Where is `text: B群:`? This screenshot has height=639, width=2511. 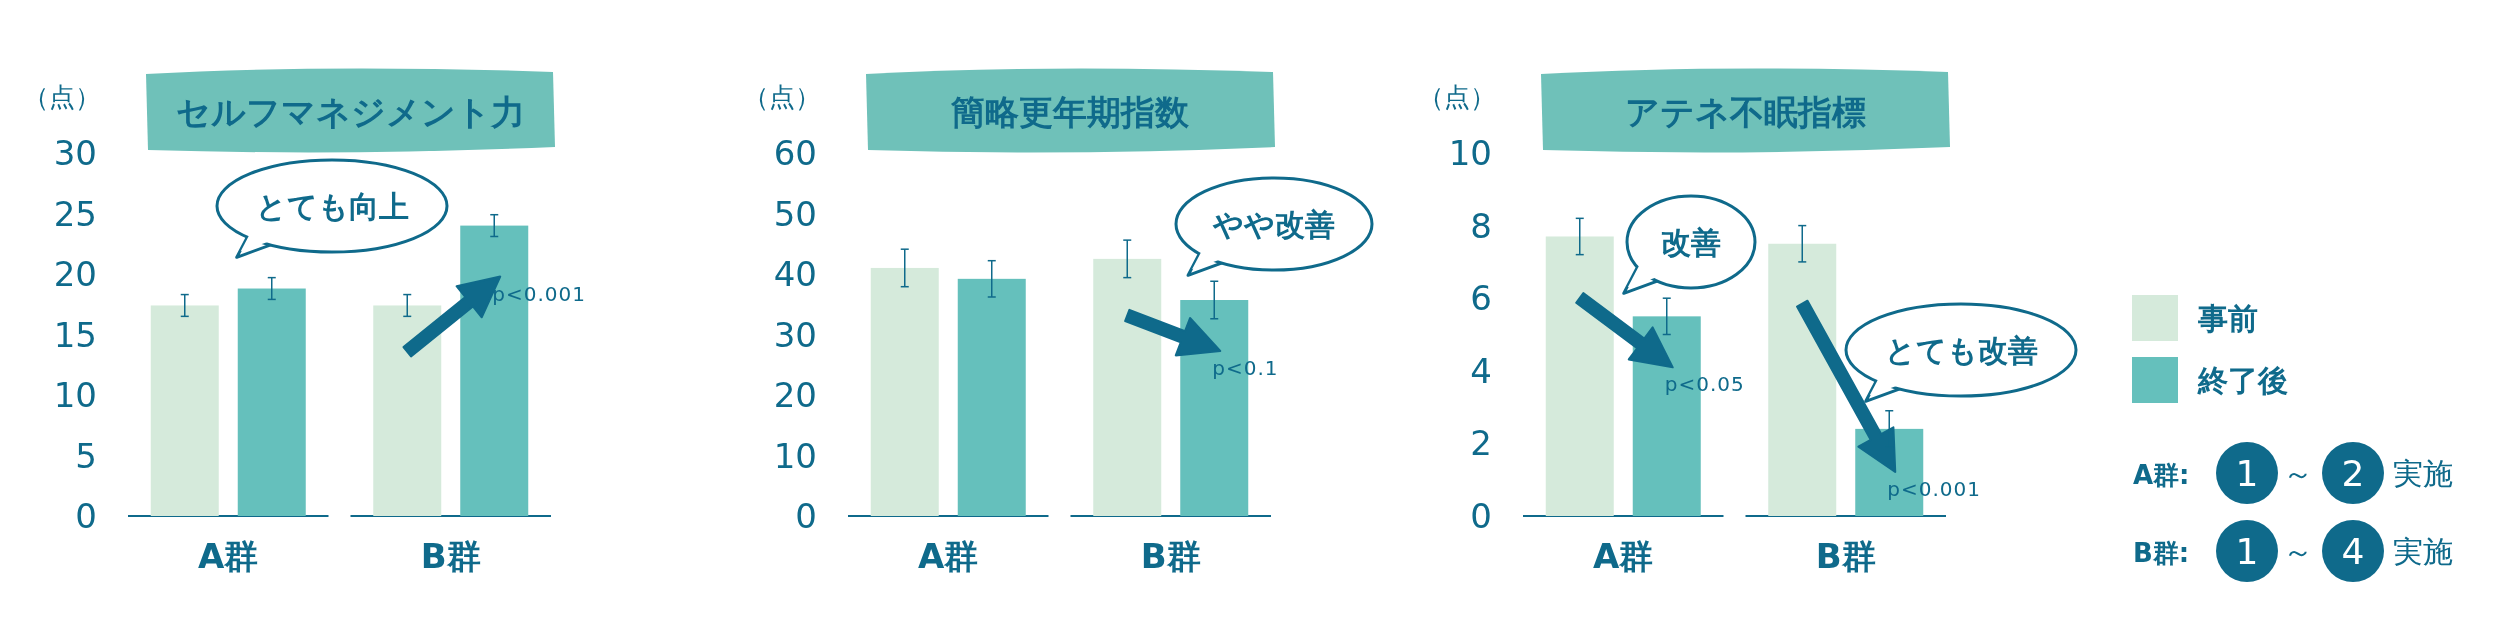 text: B群: is located at coordinates (2161, 553).